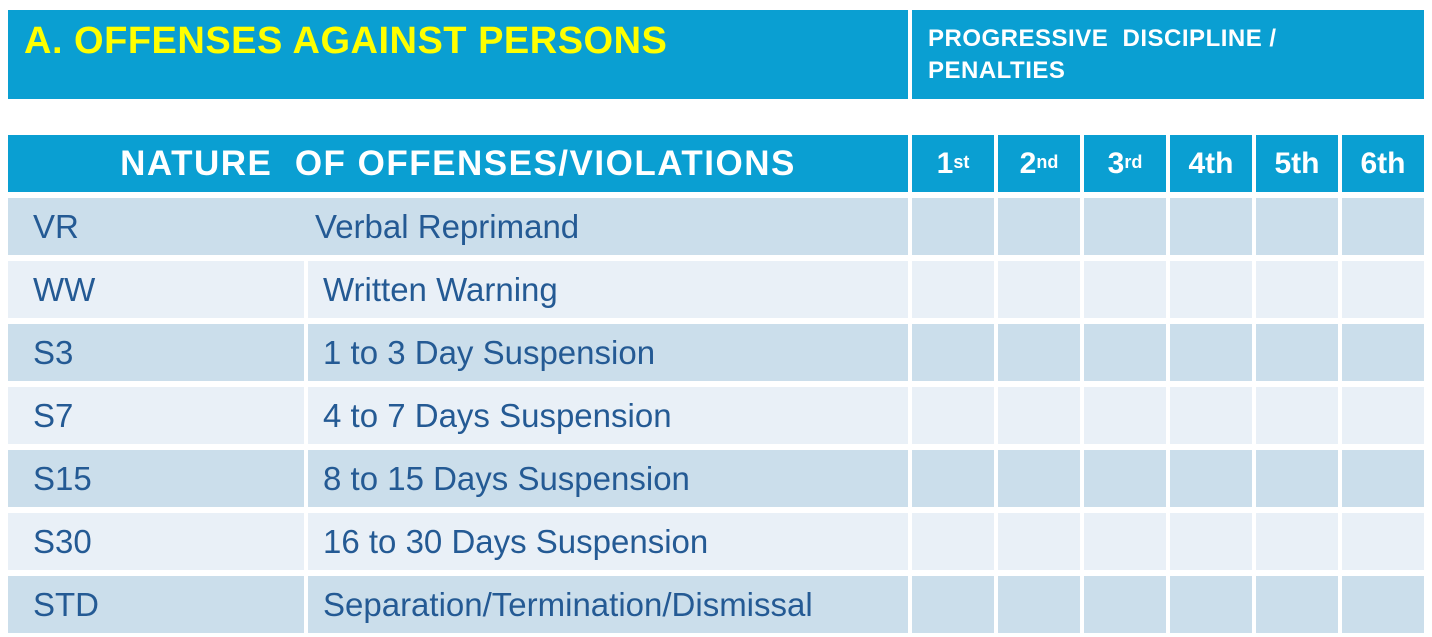 The image size is (1432, 637). Describe the element at coordinates (953, 289) in the screenshot. I see `penalty-cell-ww-1st` at that location.